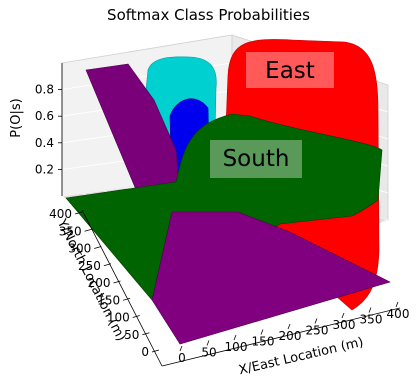 The width and height of the screenshot is (417, 377). What do you see at coordinates (371, 320) in the screenshot?
I see `x-tick-label: 350` at bounding box center [371, 320].